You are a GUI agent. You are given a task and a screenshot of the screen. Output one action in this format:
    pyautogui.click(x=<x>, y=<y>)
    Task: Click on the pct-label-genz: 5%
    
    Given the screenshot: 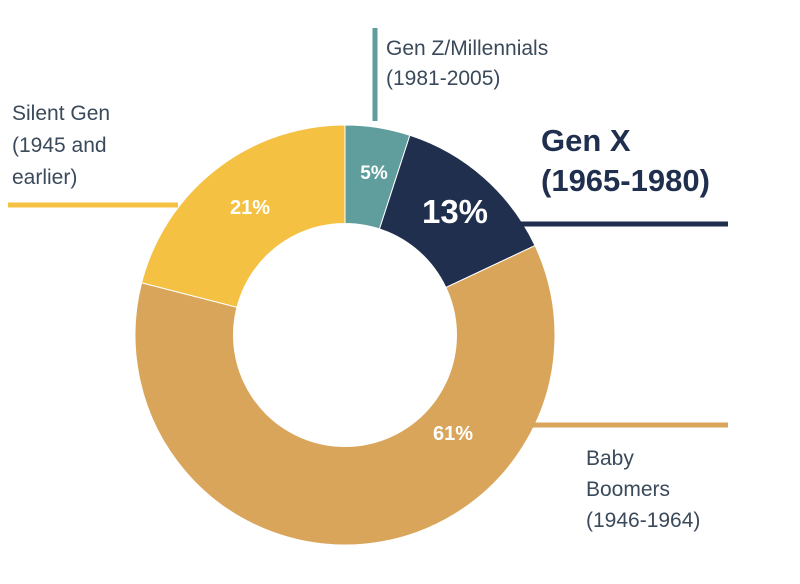 What is the action you would take?
    pyautogui.click(x=374, y=173)
    